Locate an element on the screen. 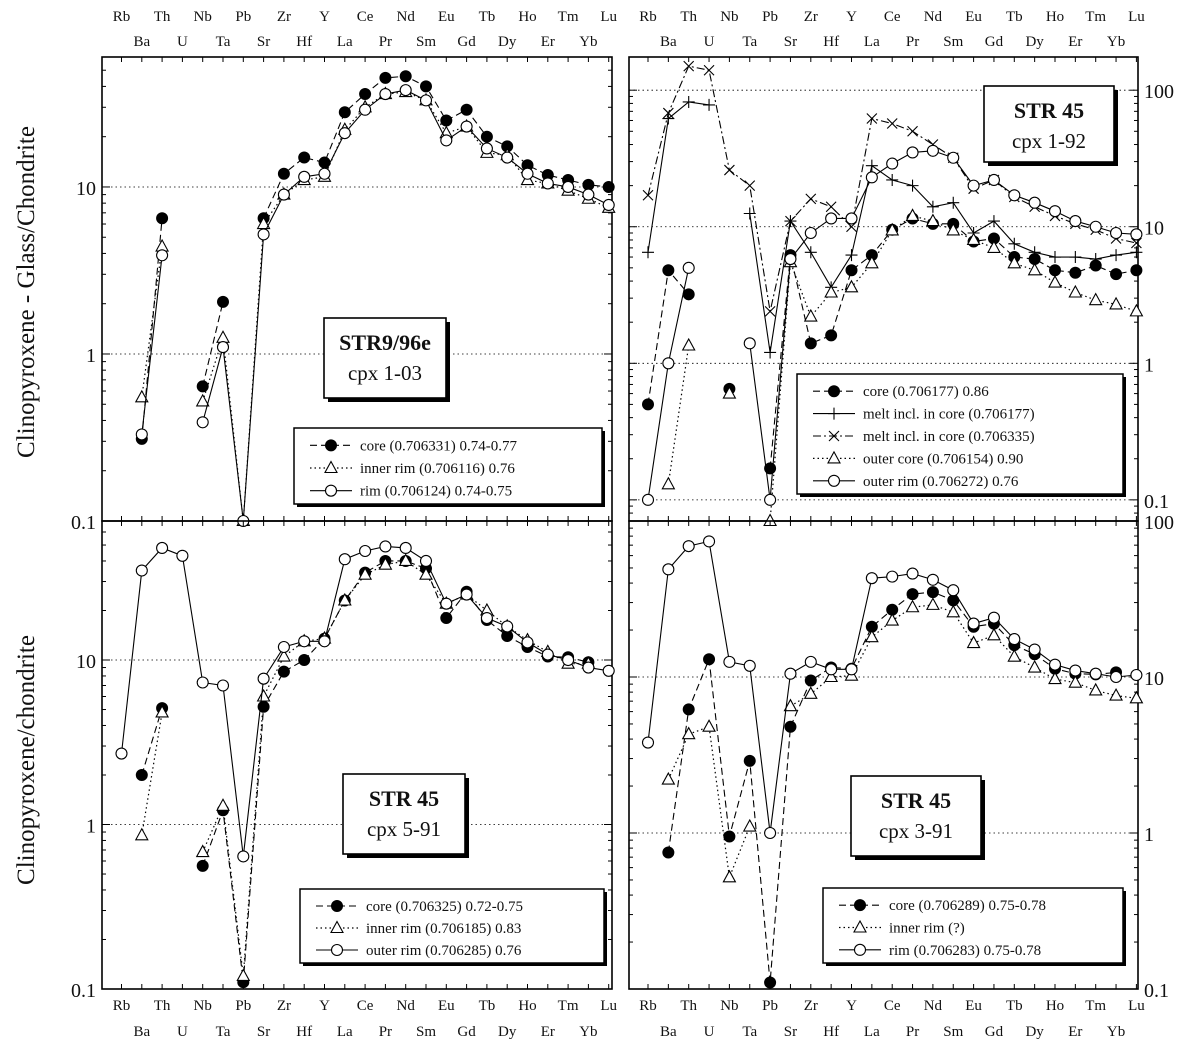 Image resolution: width=1194 pixels, height=1041 pixels. bottom-right-tick-lu: Lu is located at coordinates (1136, 1006).